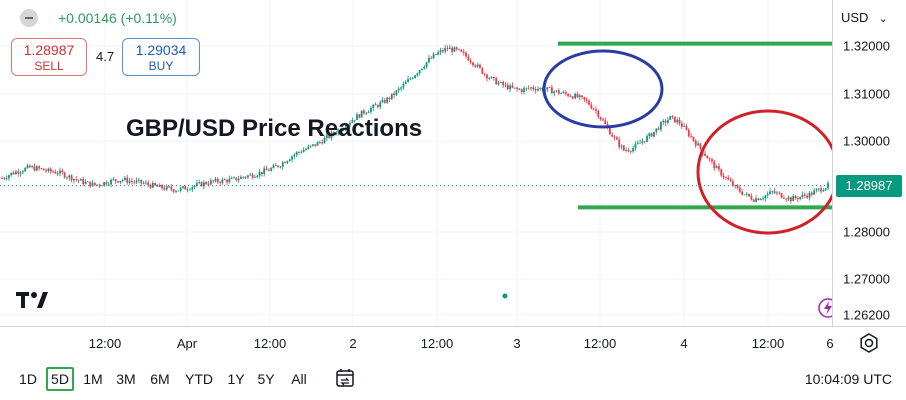 This screenshot has width=906, height=400. Describe the element at coordinates (453, 342) in the screenshot. I see `time-axis: 12:00 Apr 12:00 2 12:00 3 12:00 4 12:00 6` at that location.